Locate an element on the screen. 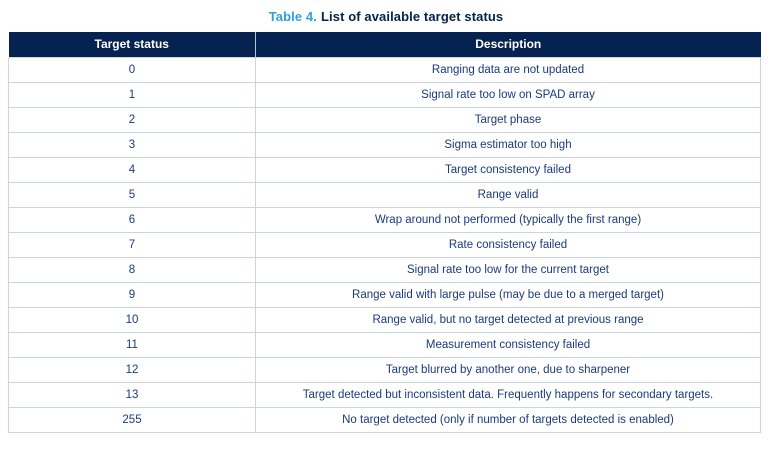 This screenshot has height=466, width=772. description-cell: Range valid is located at coordinates (508, 194).